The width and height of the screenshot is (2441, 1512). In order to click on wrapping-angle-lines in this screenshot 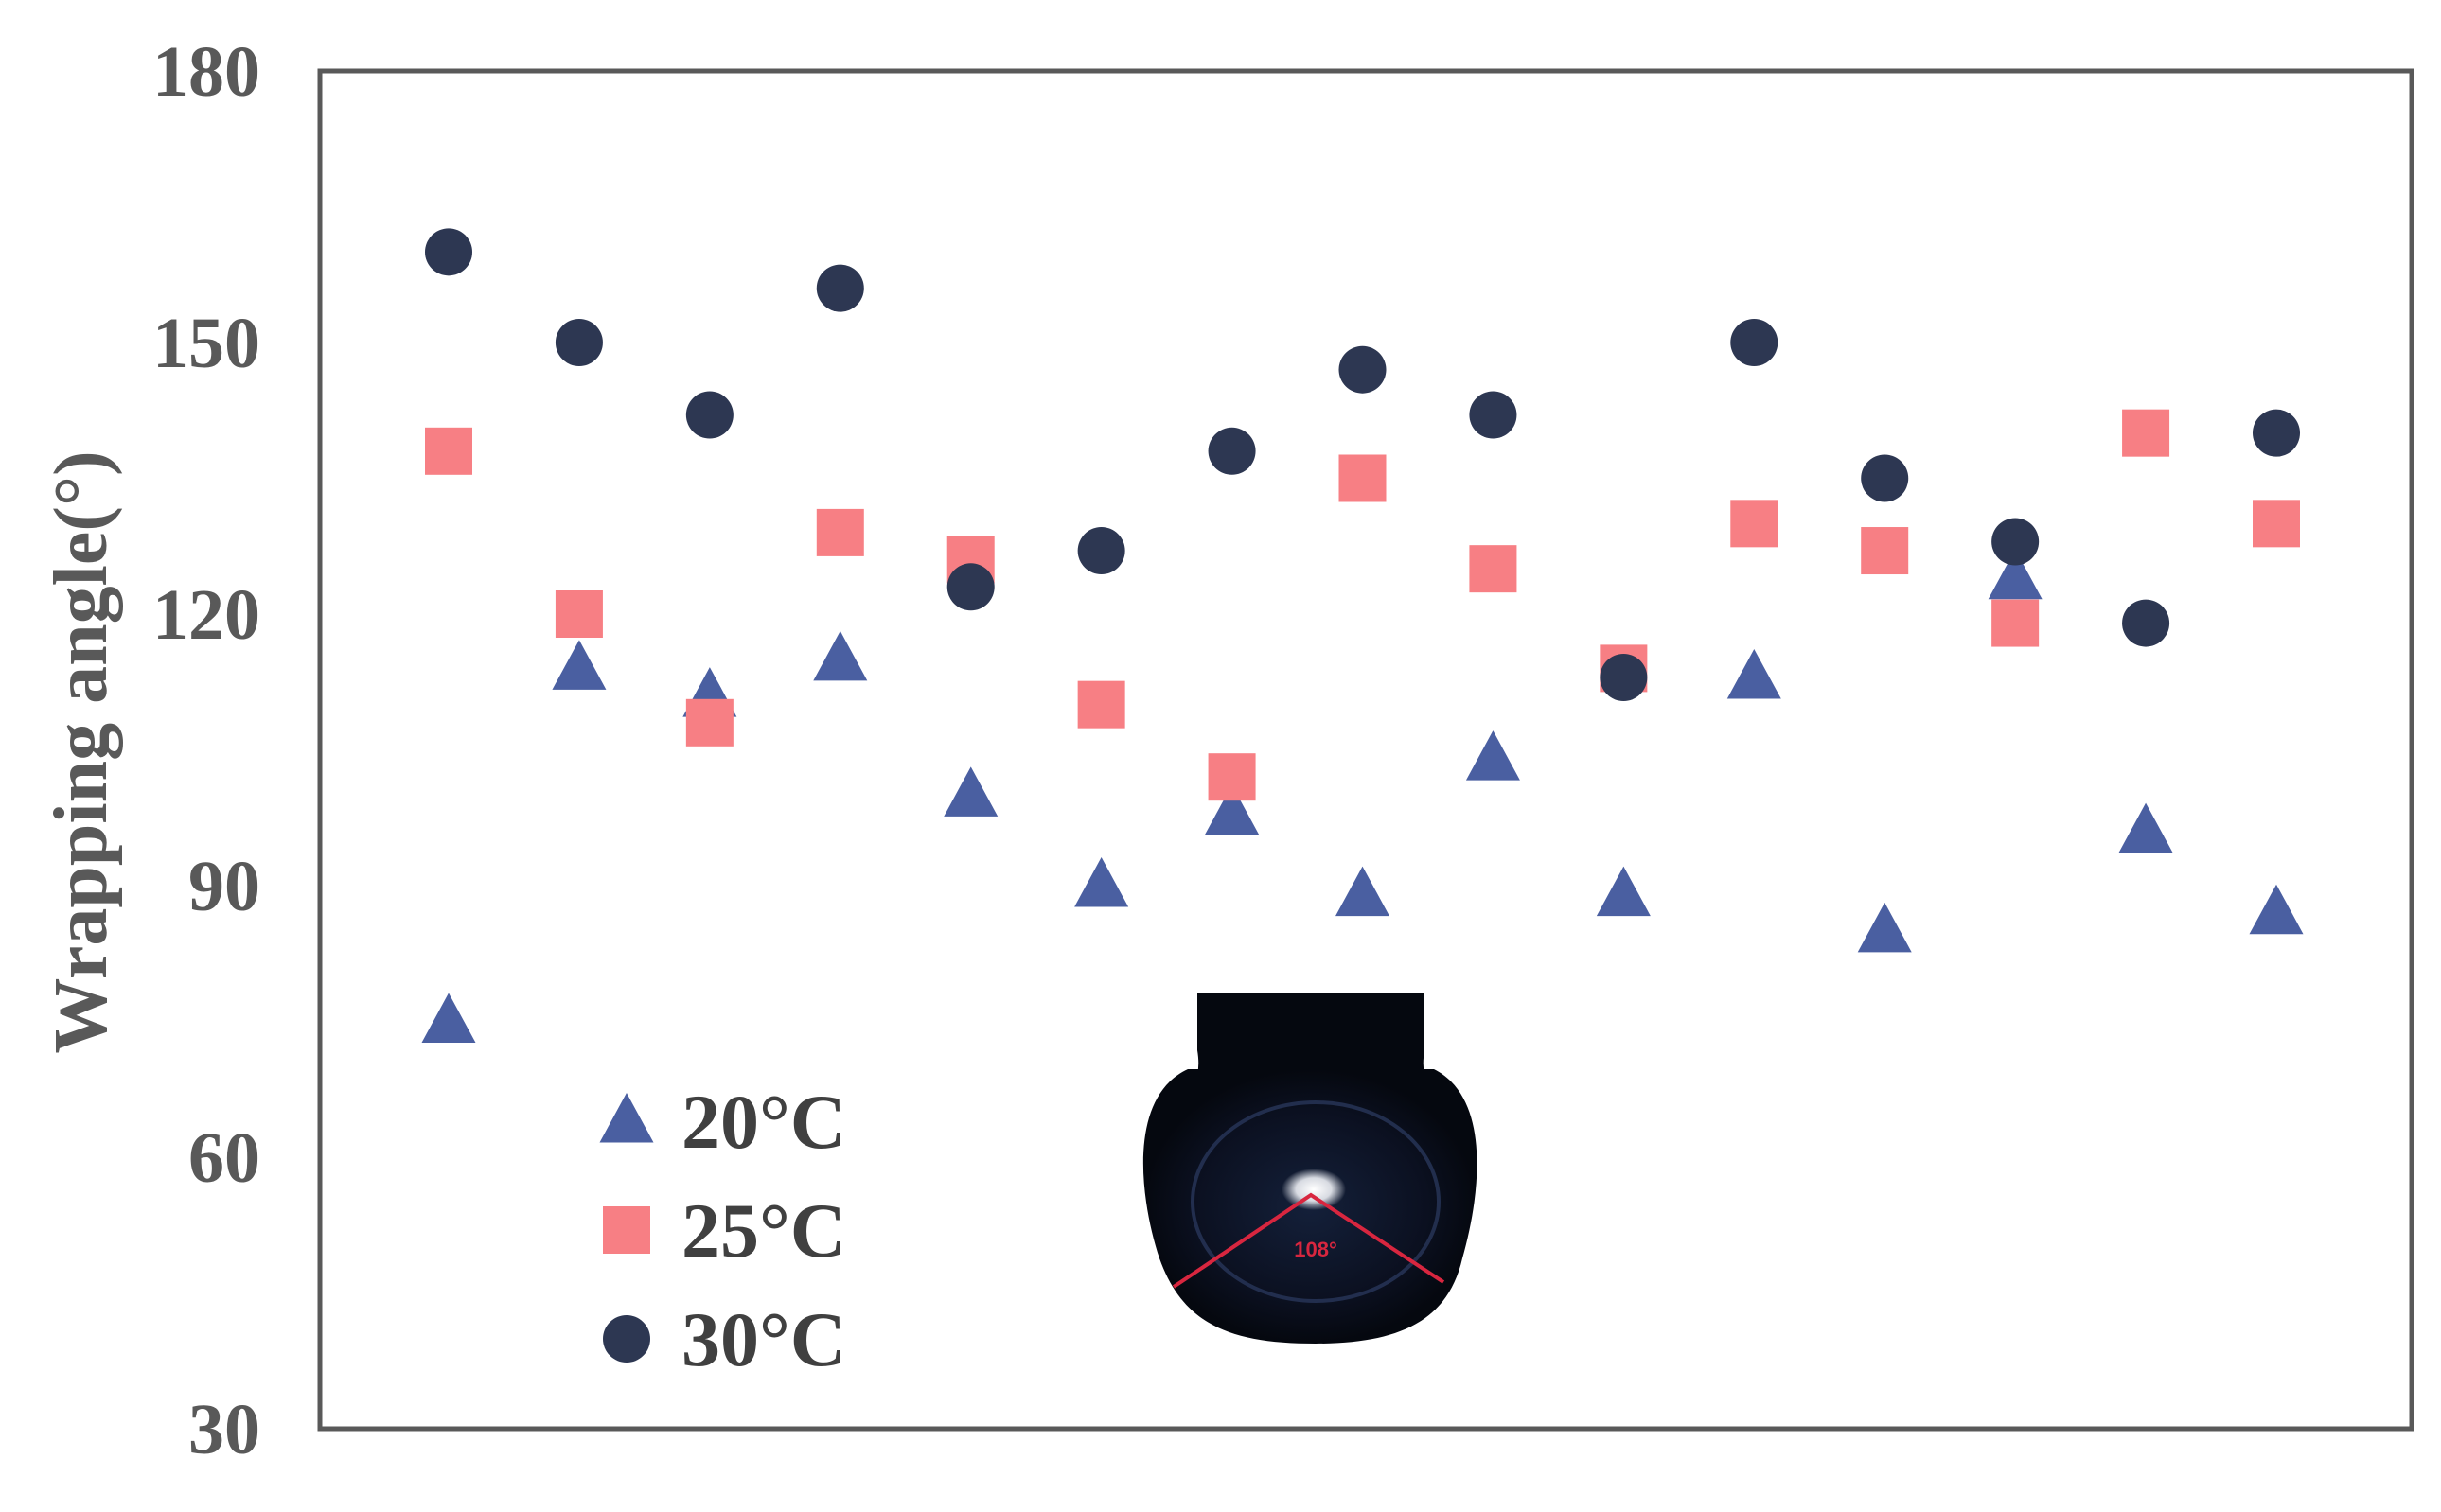, I will do `click(1308, 1240)`.